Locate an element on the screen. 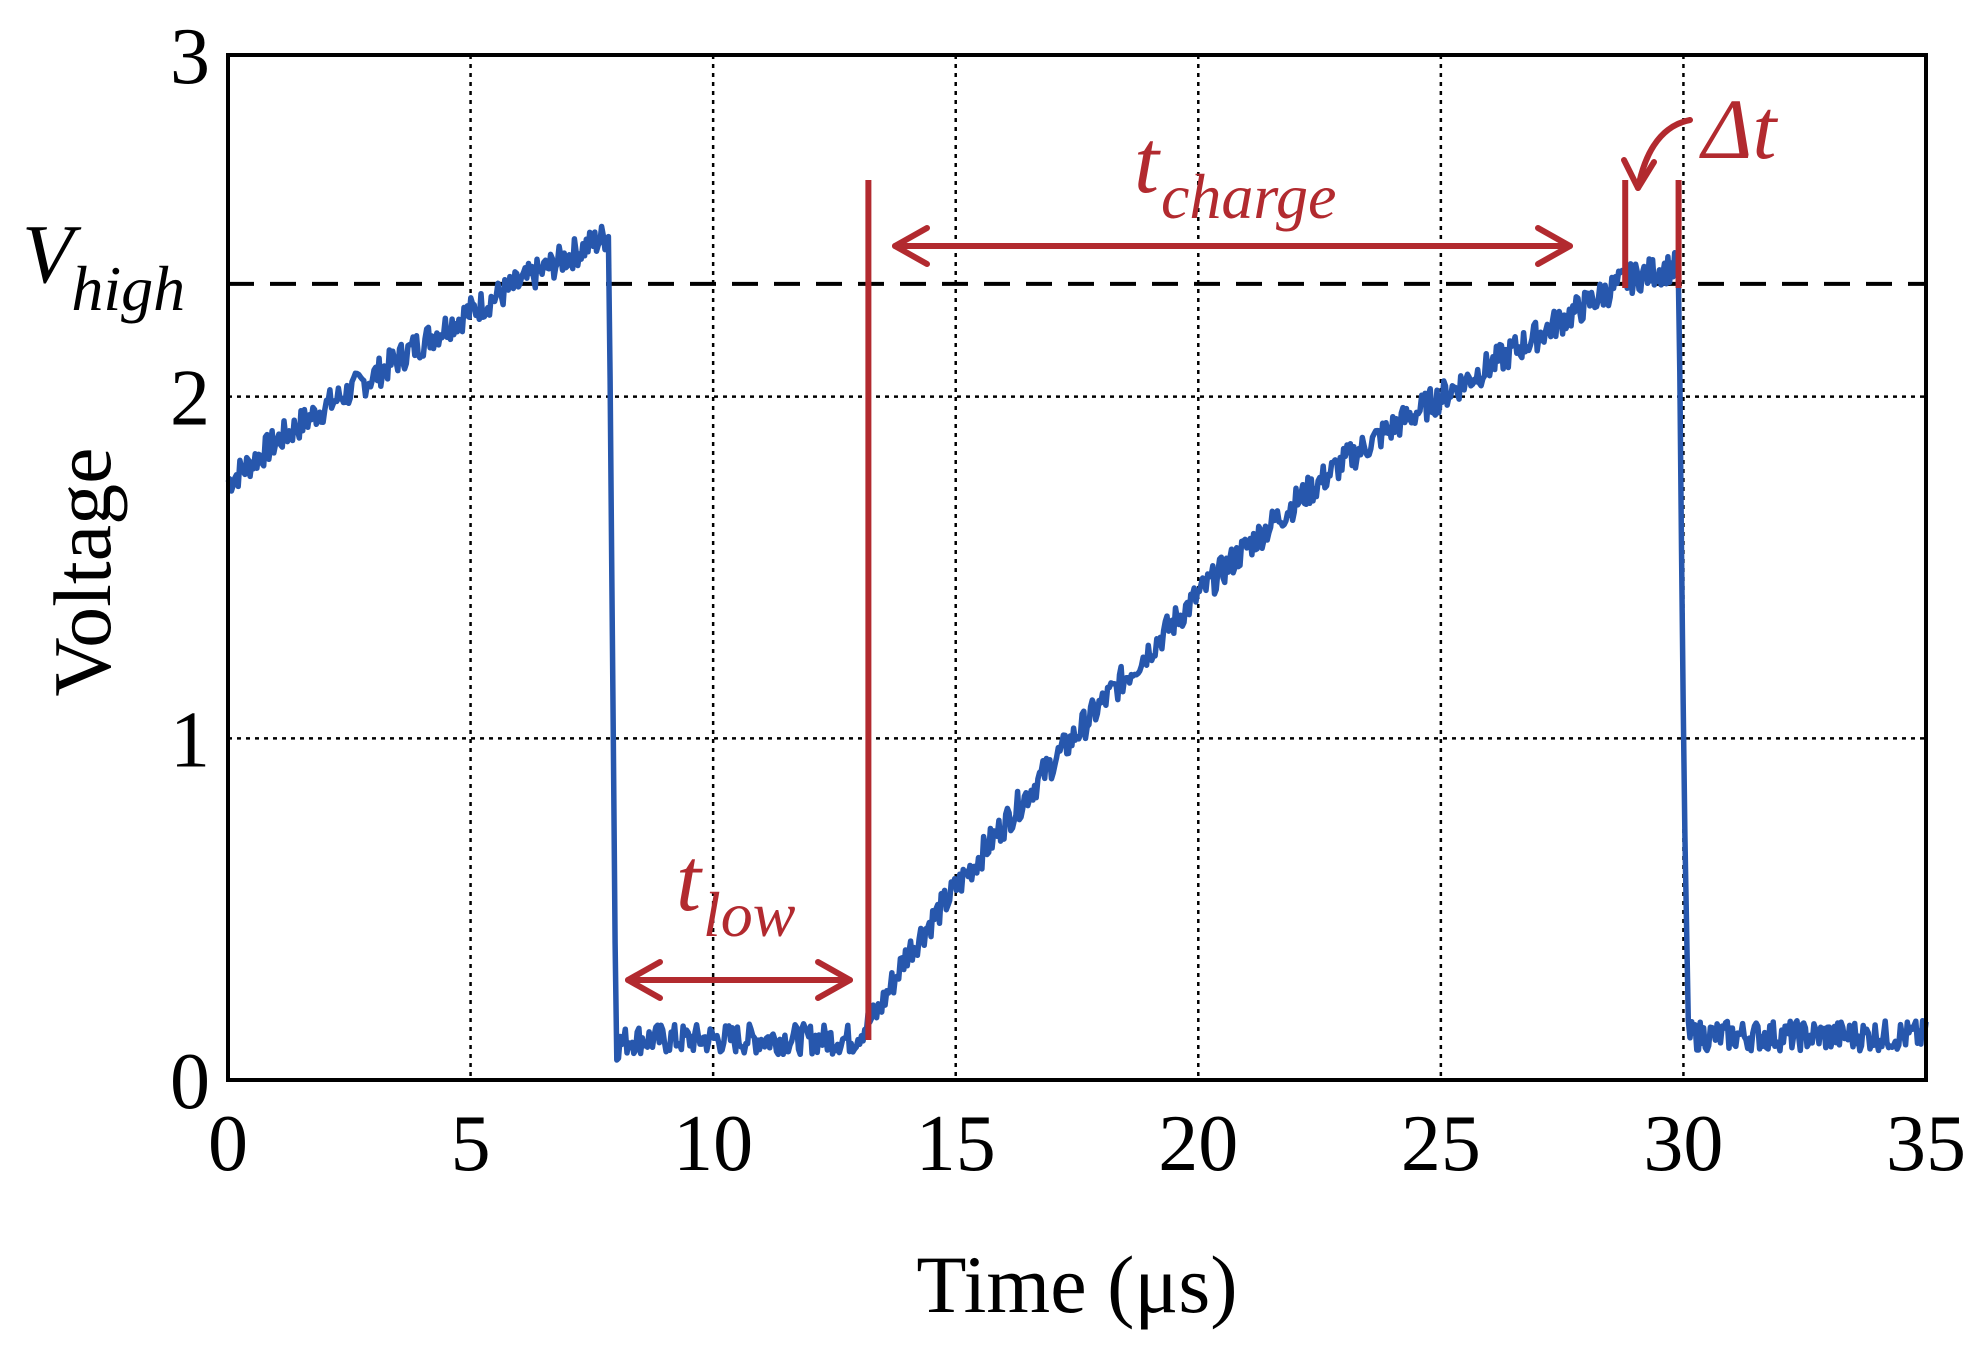 This screenshot has height=1350, width=1986. t-charge-label: tcharge is located at coordinates (1235, 172).